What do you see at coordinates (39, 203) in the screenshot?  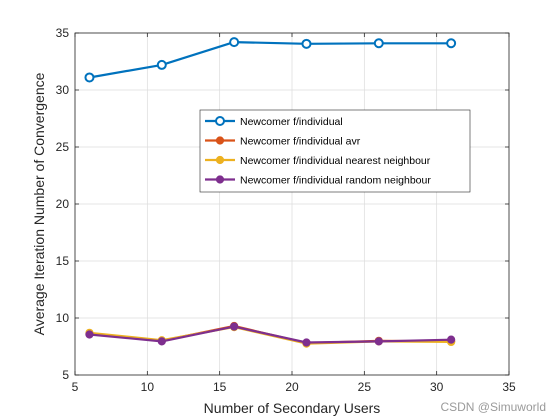 I see `y-axis-title: Average Iteration Number of Convergence` at bounding box center [39, 203].